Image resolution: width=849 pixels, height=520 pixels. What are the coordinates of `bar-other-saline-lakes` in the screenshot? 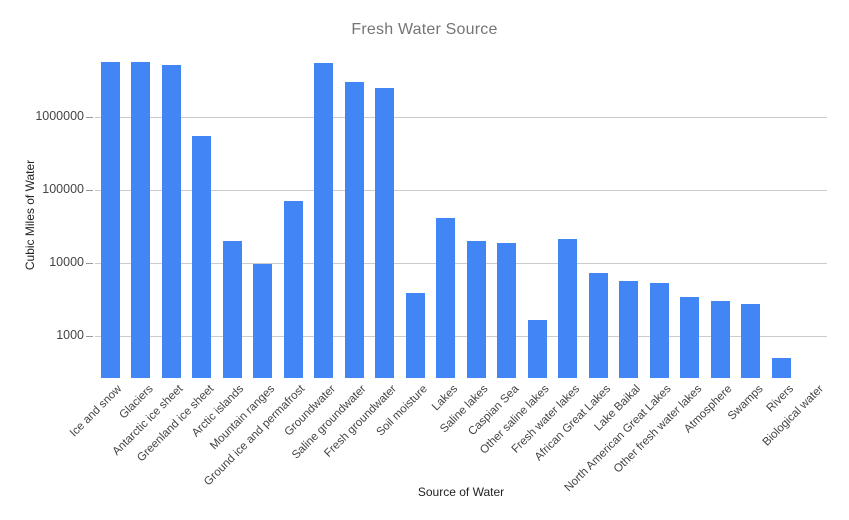 It's located at (537, 348).